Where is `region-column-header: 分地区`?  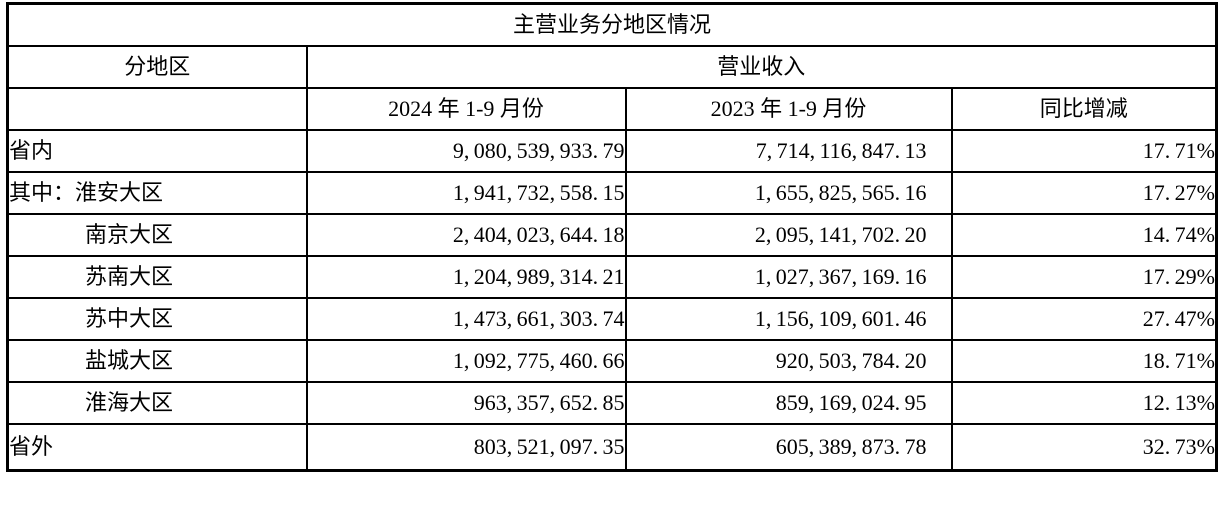 region-column-header: 分地区 is located at coordinates (157, 66).